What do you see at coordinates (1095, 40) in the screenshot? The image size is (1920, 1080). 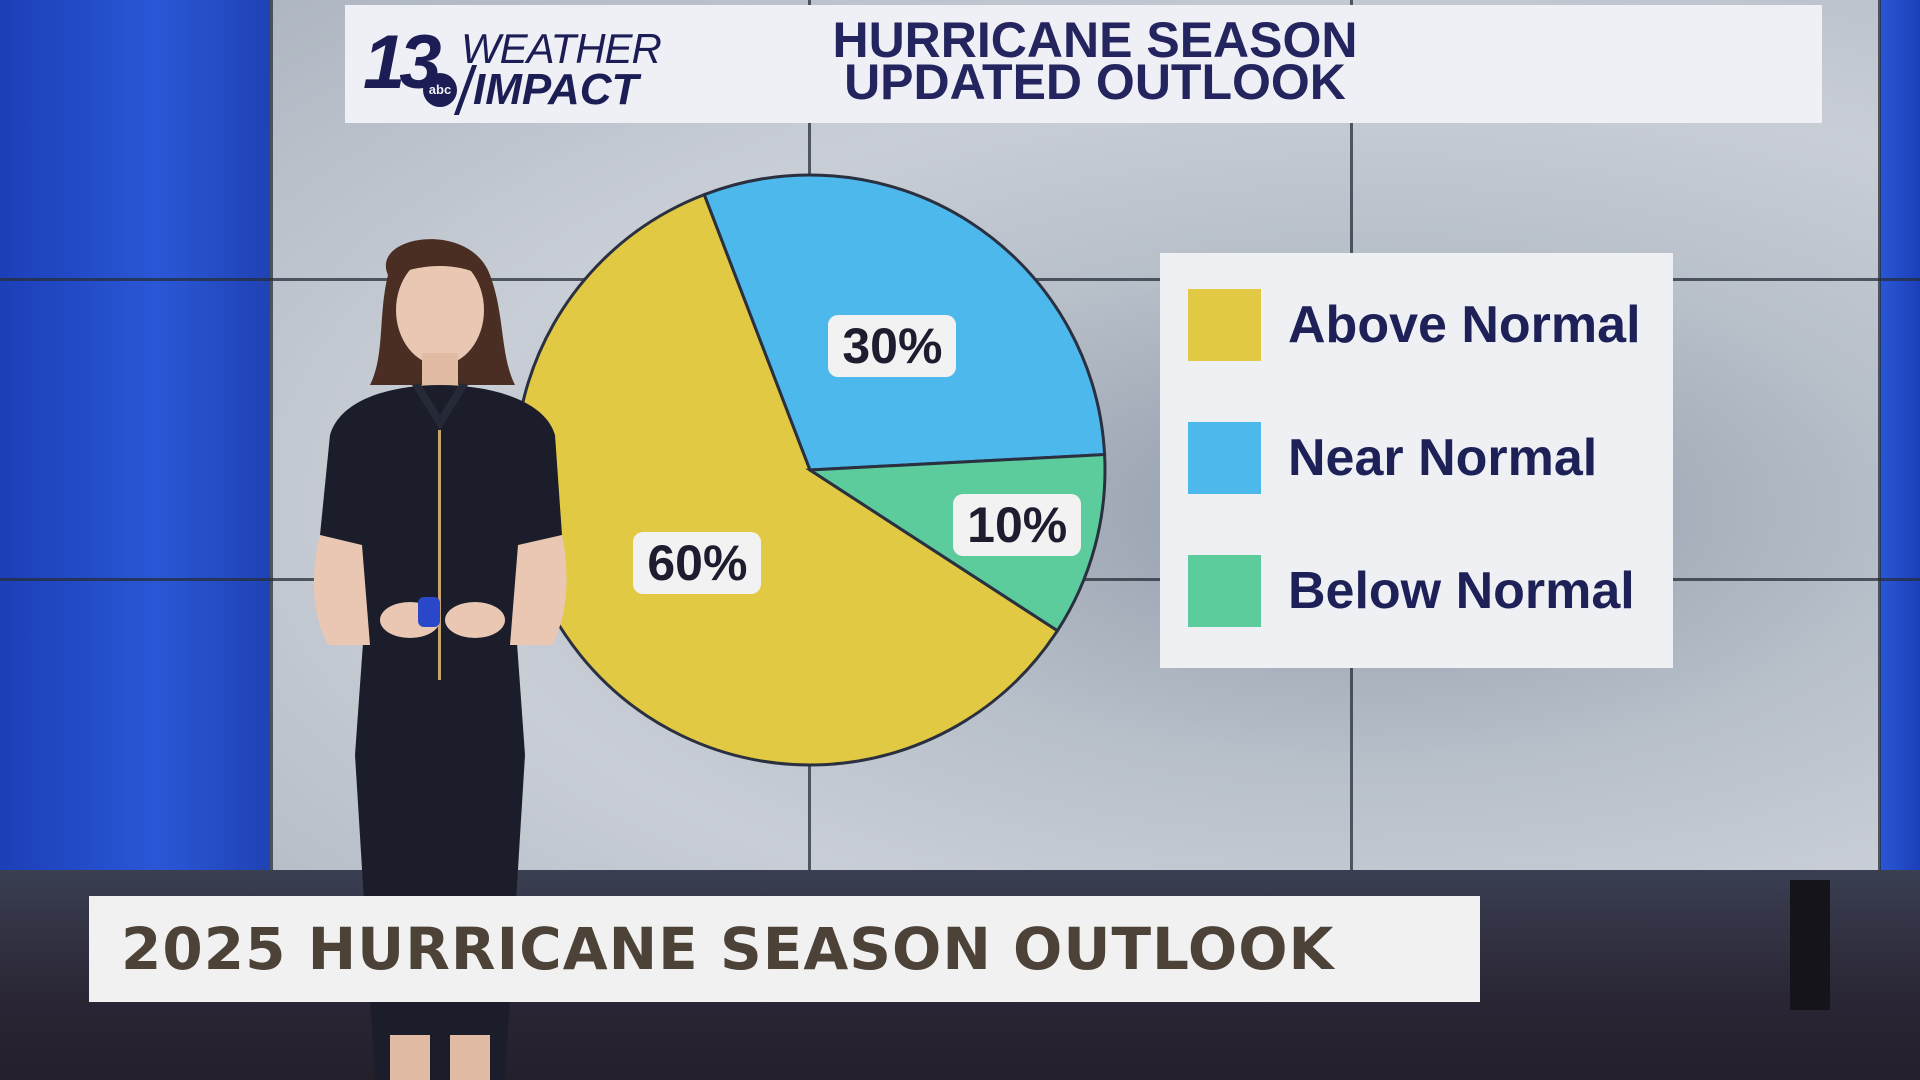 I see `chart-title-line1: HURRICANE SEASON` at bounding box center [1095, 40].